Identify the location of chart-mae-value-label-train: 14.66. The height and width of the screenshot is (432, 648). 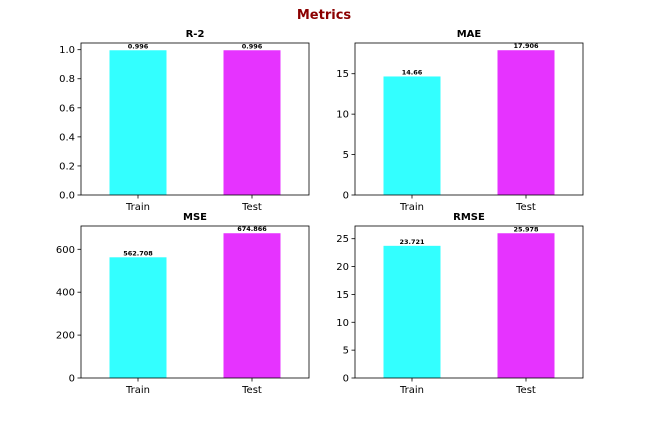
(412, 72).